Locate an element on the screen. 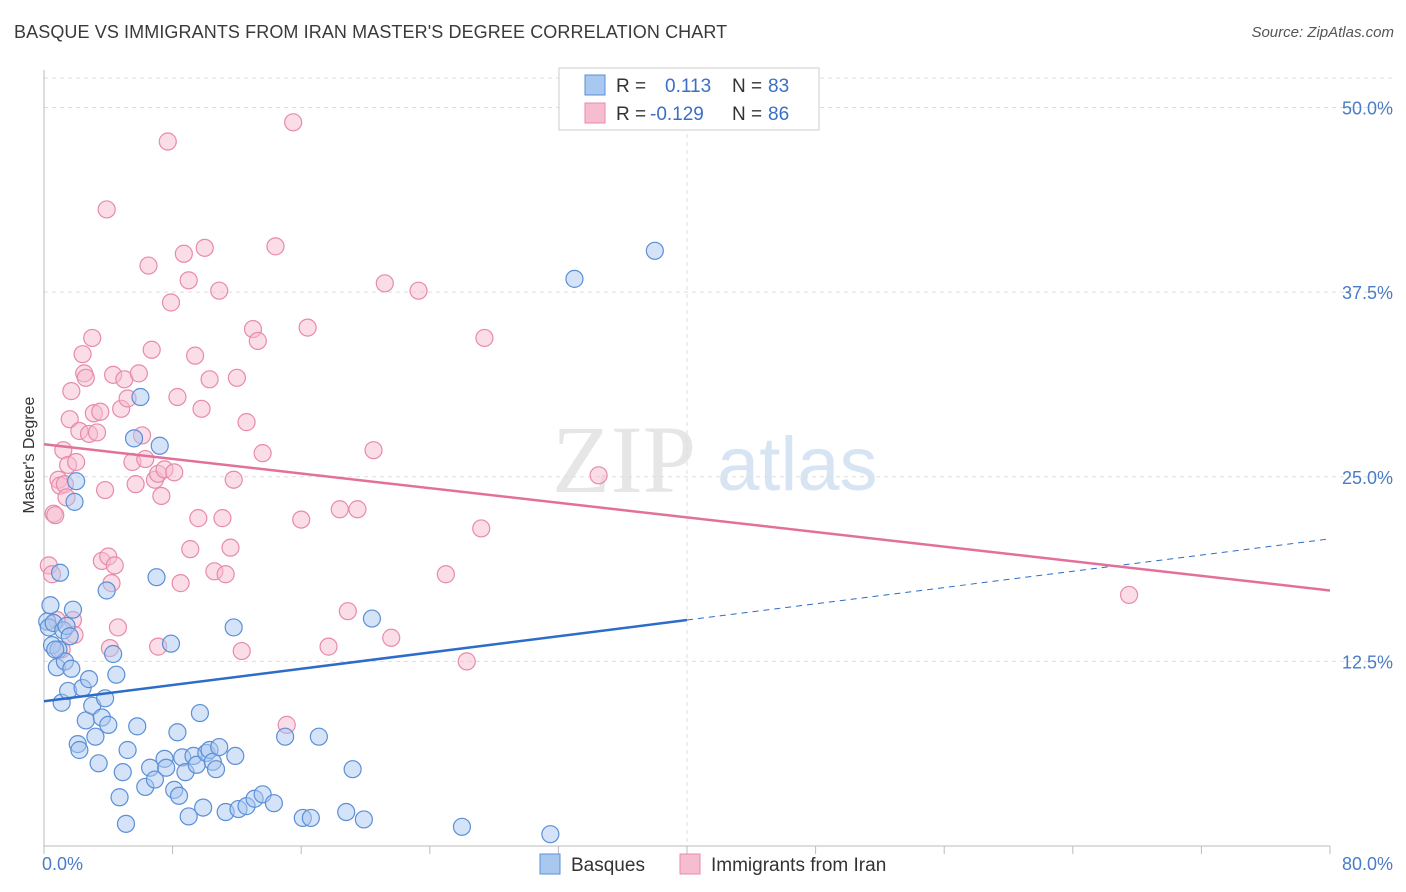 This screenshot has width=1406, height=892. legend-n-value-iran: 86 is located at coordinates (778, 114).